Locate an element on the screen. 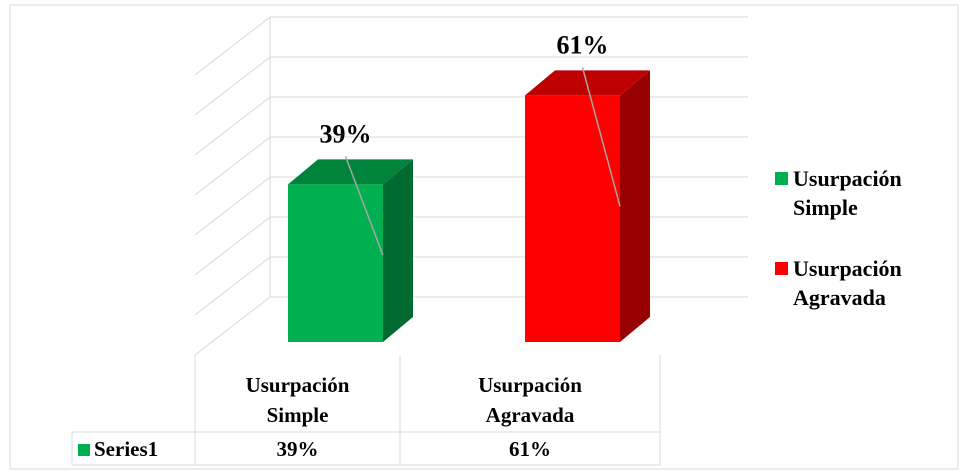 The image size is (968, 472). table-value: 61% is located at coordinates (530, 449).